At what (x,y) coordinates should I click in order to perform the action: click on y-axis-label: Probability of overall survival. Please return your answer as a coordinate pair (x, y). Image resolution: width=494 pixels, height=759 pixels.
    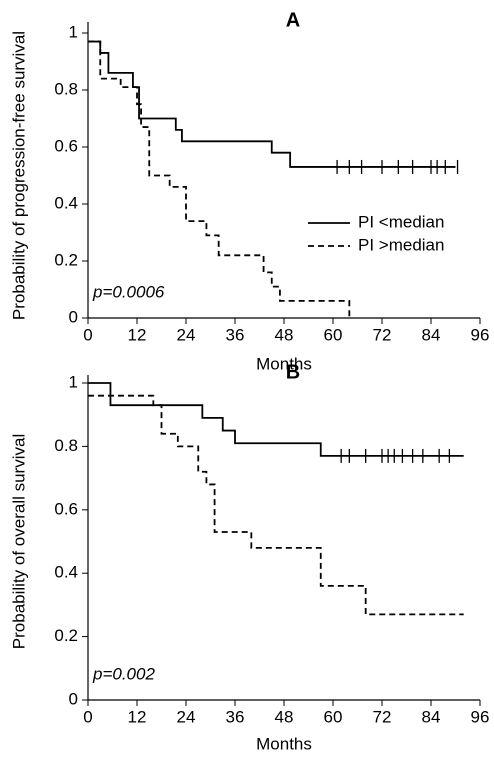
    Looking at the image, I should click on (18, 541).